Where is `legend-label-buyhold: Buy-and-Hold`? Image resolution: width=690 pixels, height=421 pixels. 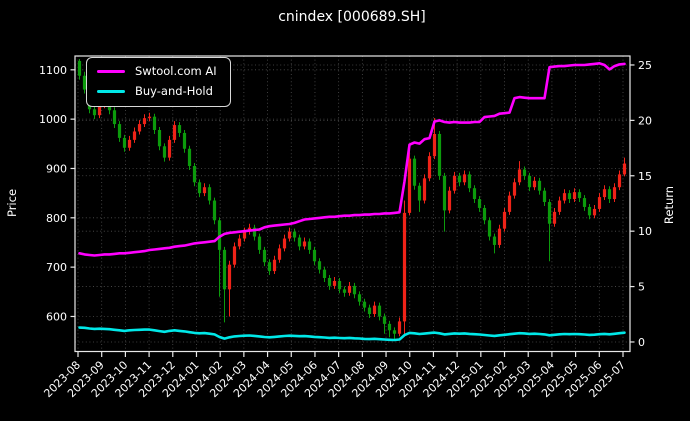
legend-label-buyhold: Buy-and-Hold is located at coordinates (174, 90).